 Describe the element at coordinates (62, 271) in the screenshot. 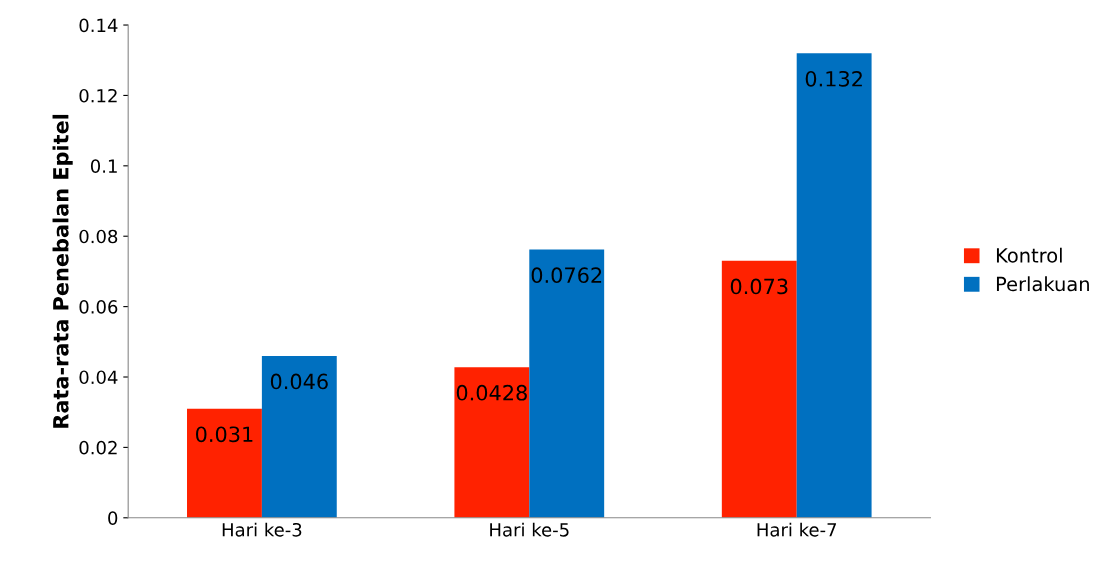

I see `y-axis-title: Rata-rata Penebalan Epitel` at that location.